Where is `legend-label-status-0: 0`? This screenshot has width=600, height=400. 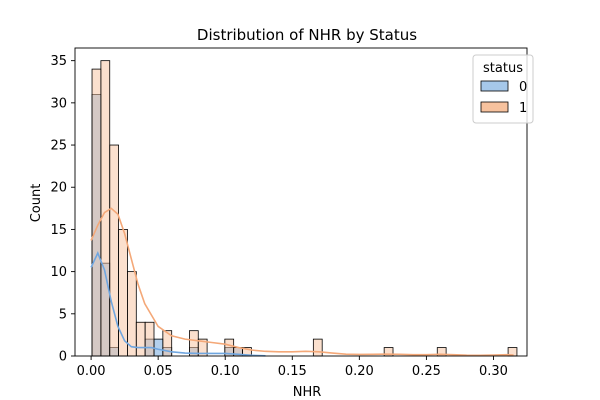
legend-label-status-0: 0 is located at coordinates (523, 87).